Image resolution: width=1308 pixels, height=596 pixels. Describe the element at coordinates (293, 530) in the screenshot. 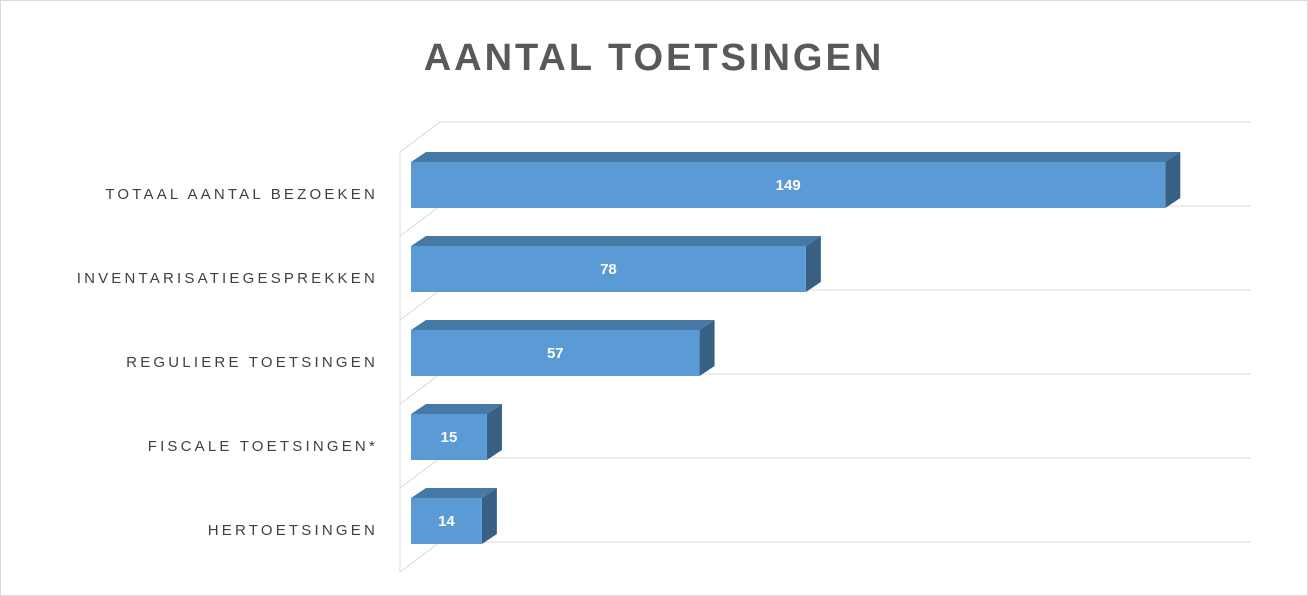

I see `category-label: HERTOETSINGEN` at that location.